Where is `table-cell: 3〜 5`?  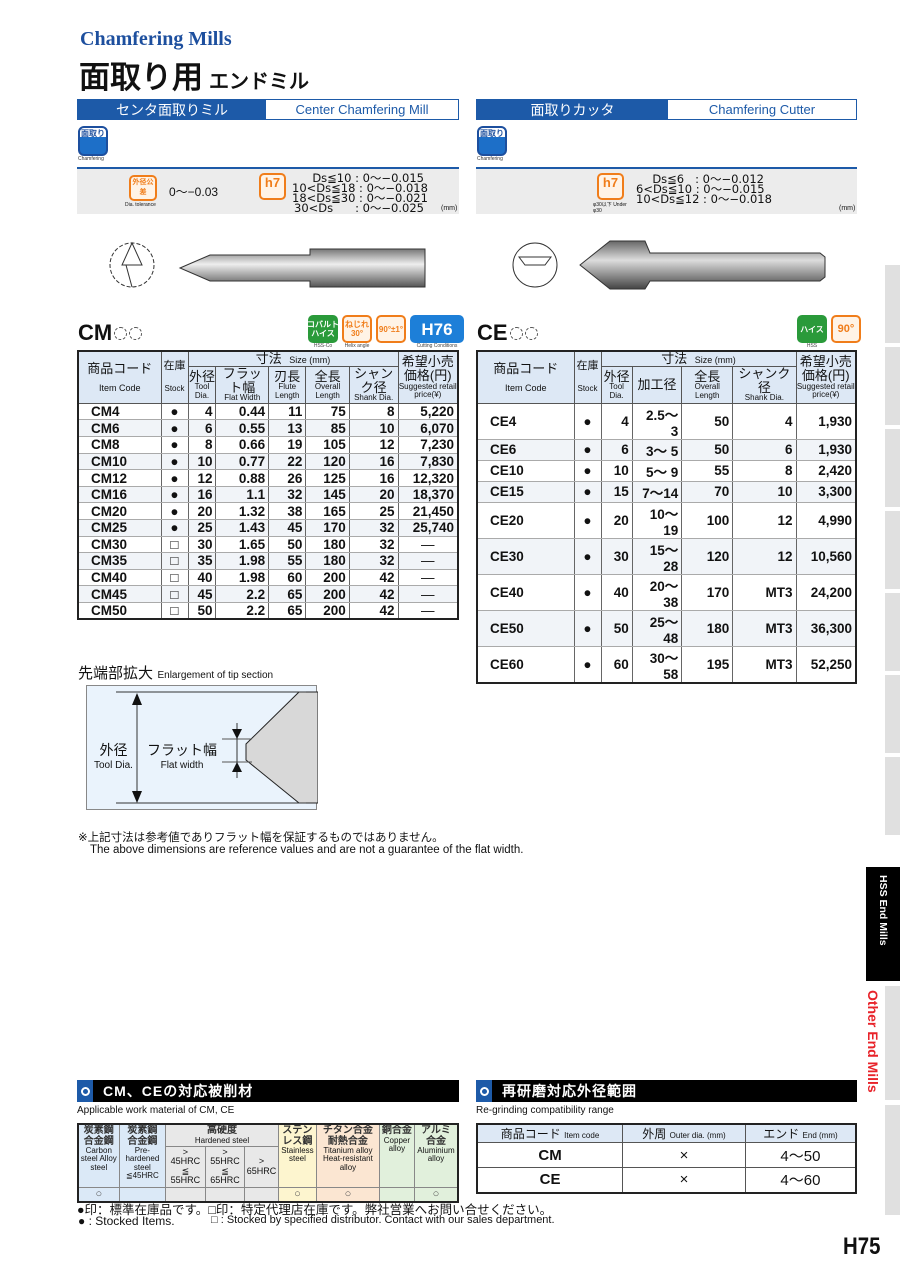 table-cell: 3〜 5 is located at coordinates (657, 450).